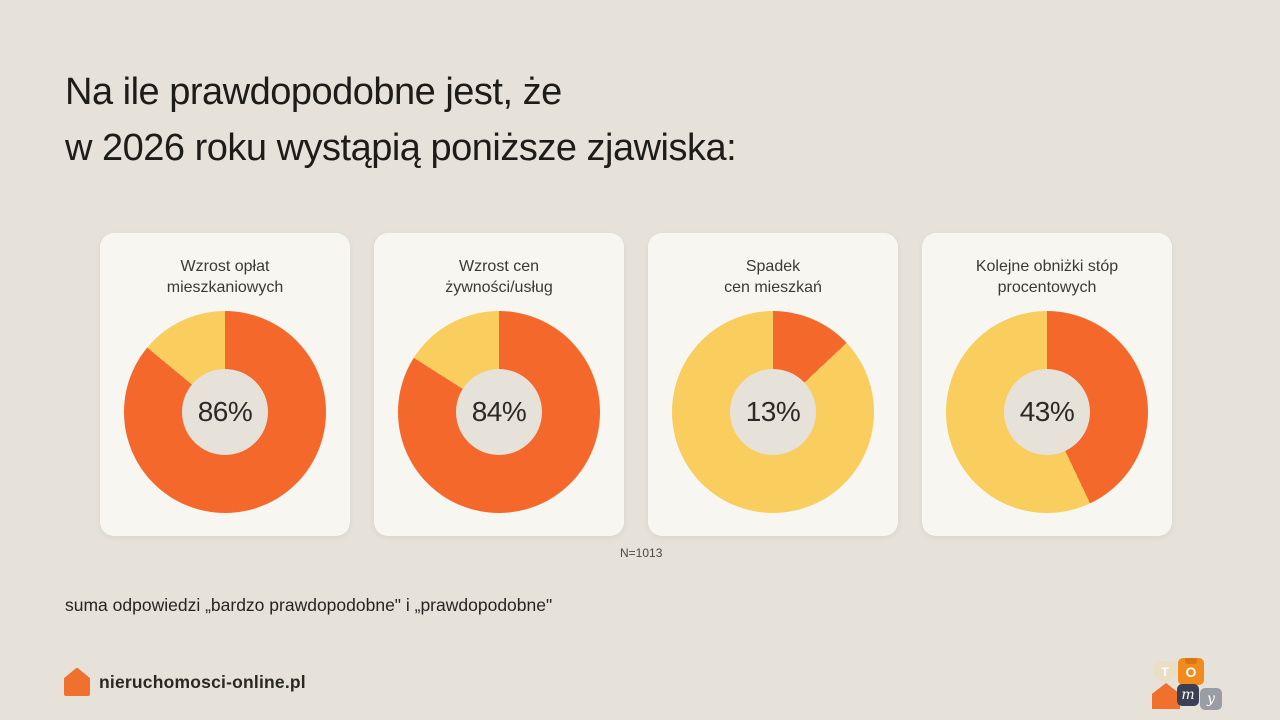  I want to click on chart-card-spadek-cen: Spadek cen mieszkań 13%, so click(773, 384).